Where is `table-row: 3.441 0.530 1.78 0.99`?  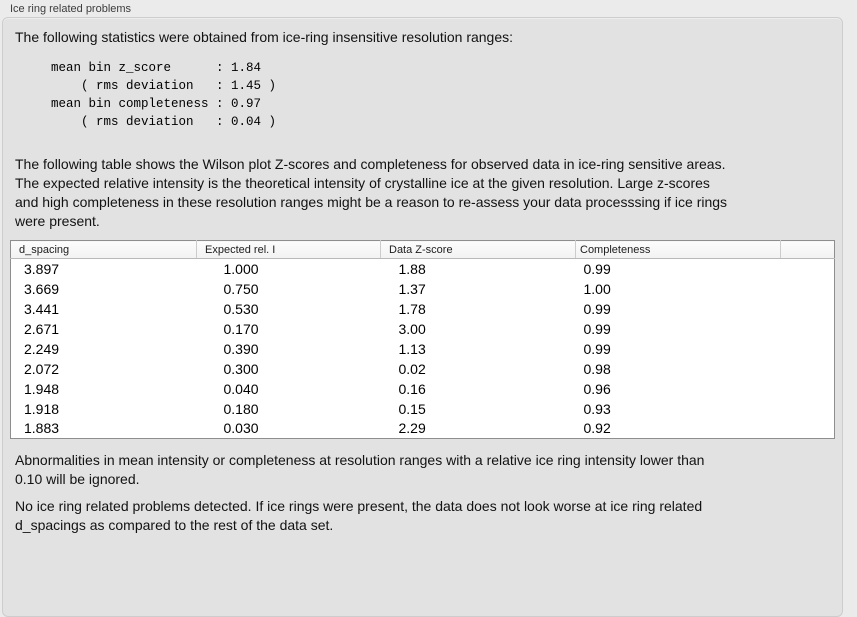 table-row: 3.441 0.530 1.78 0.99 is located at coordinates (423, 309).